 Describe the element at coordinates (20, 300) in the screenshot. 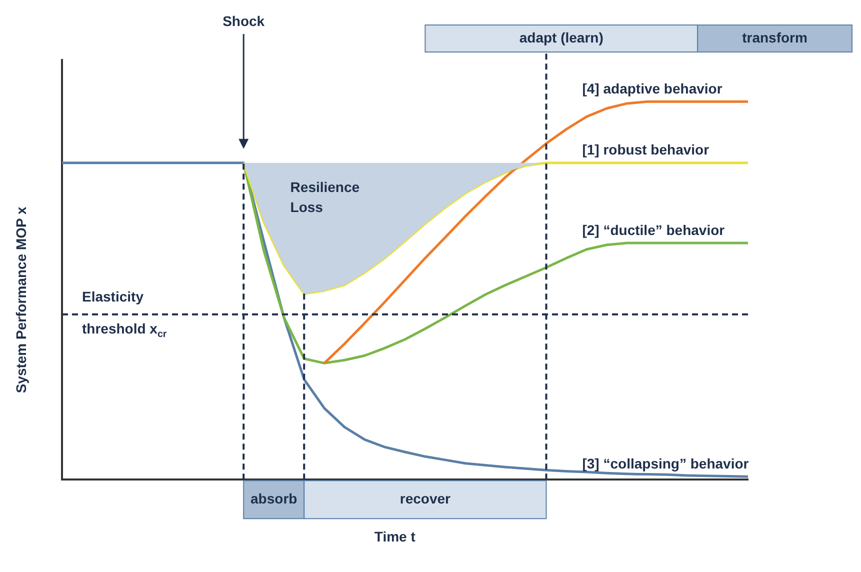

I see `y-axis-title: System Performance MOP x` at that location.